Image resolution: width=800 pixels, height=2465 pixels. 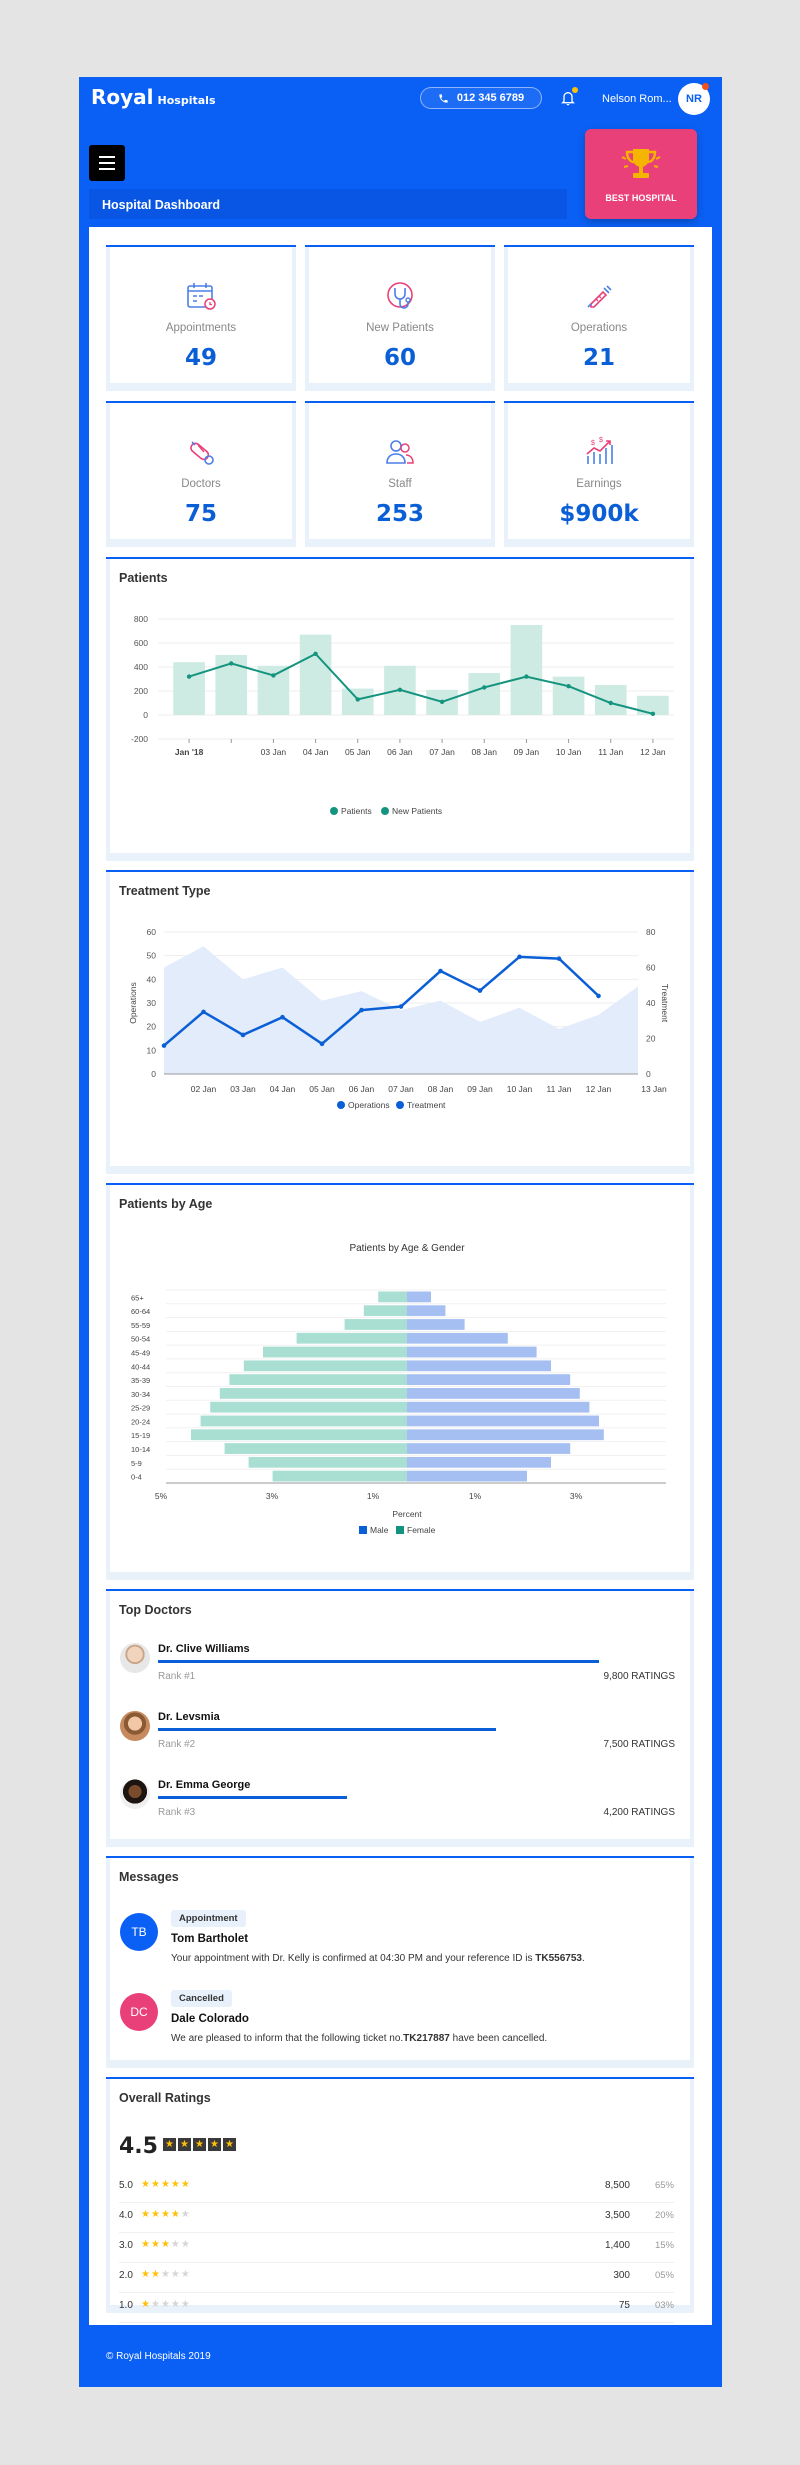 What do you see at coordinates (400, 452) in the screenshot?
I see `users-icon` at bounding box center [400, 452].